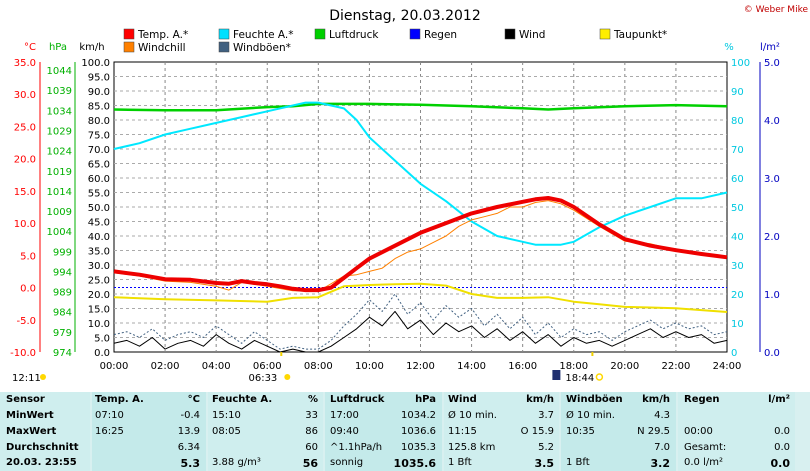 Image resolution: width=810 pixels, height=471 pixels. I want to click on rain-axis-unit: l/m², so click(770, 47).